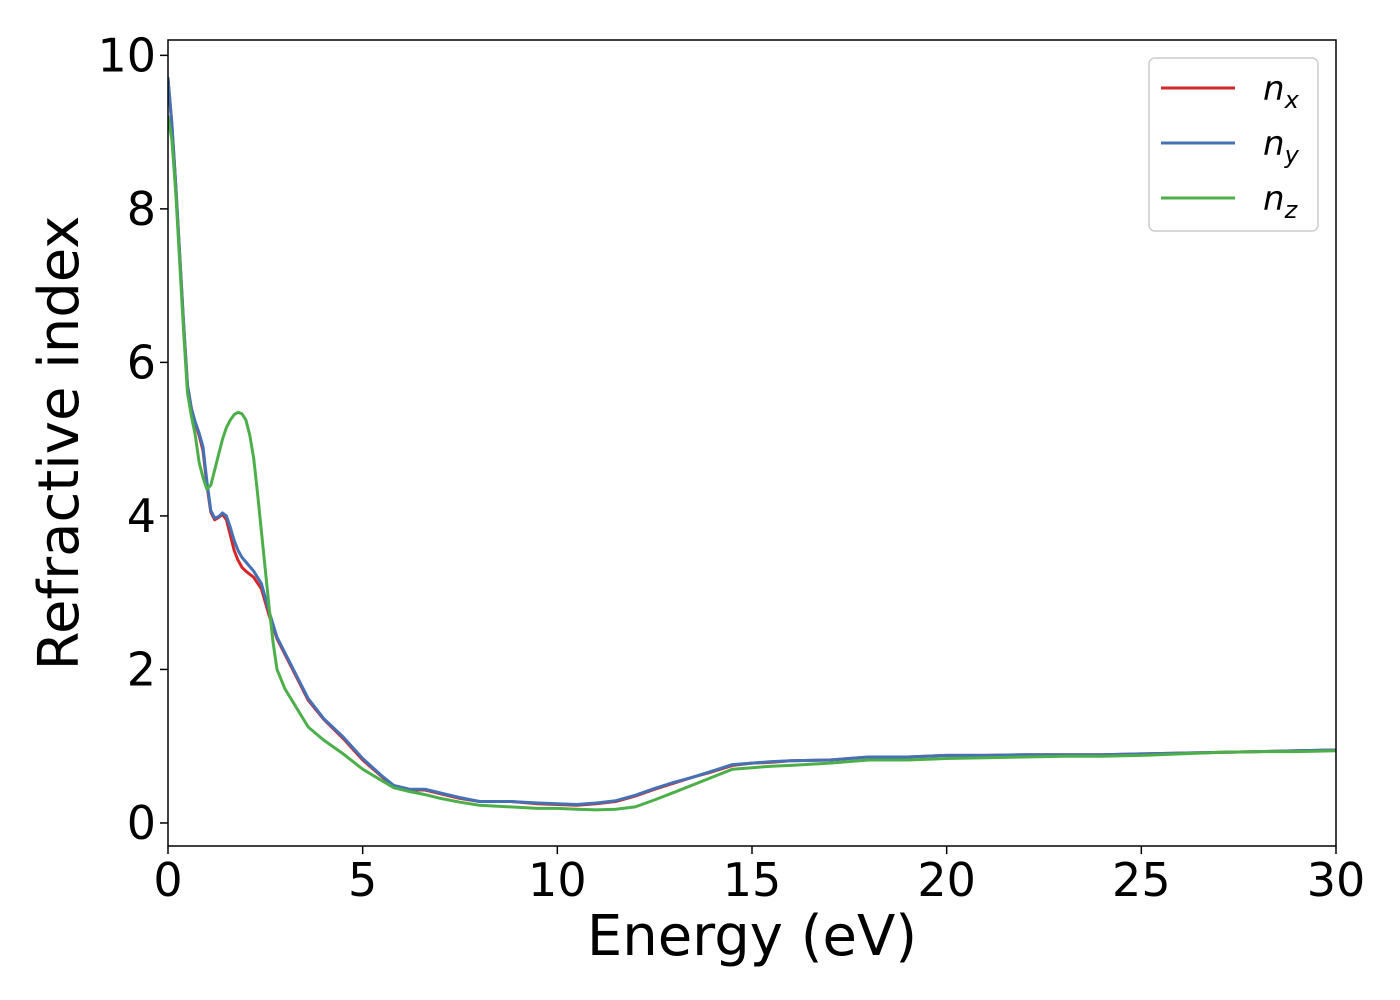 This screenshot has height=1000, width=1400. What do you see at coordinates (141, 516) in the screenshot?
I see `y-tick-label: 4` at bounding box center [141, 516].